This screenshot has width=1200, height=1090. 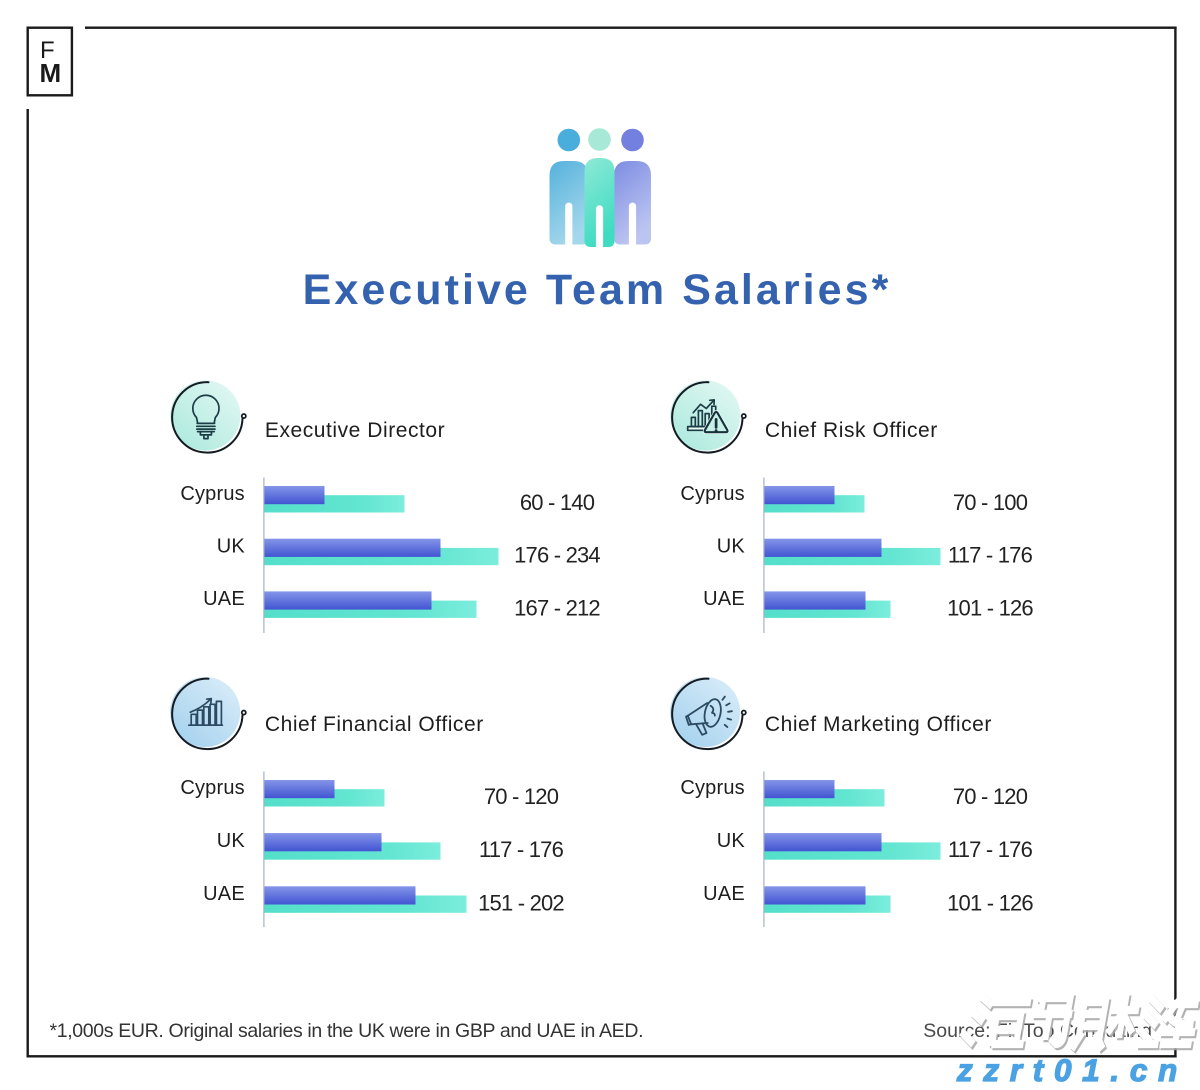 What do you see at coordinates (557, 502) in the screenshot?
I see `svg-text: 60 - 140` at bounding box center [557, 502].